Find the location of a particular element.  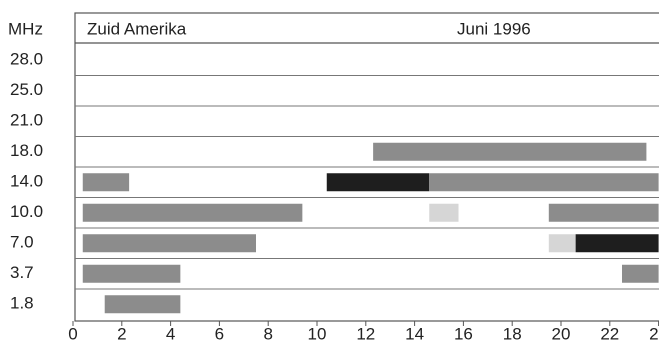

y-tick-label: 3.7 is located at coordinates (22, 272).